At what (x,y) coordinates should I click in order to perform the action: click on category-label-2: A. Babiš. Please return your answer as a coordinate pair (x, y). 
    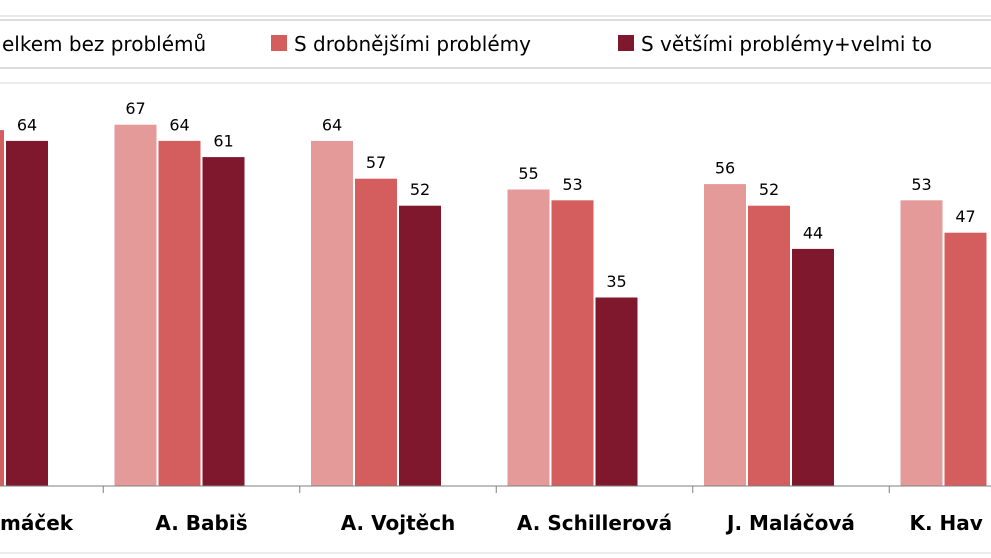
    Looking at the image, I should click on (201, 523).